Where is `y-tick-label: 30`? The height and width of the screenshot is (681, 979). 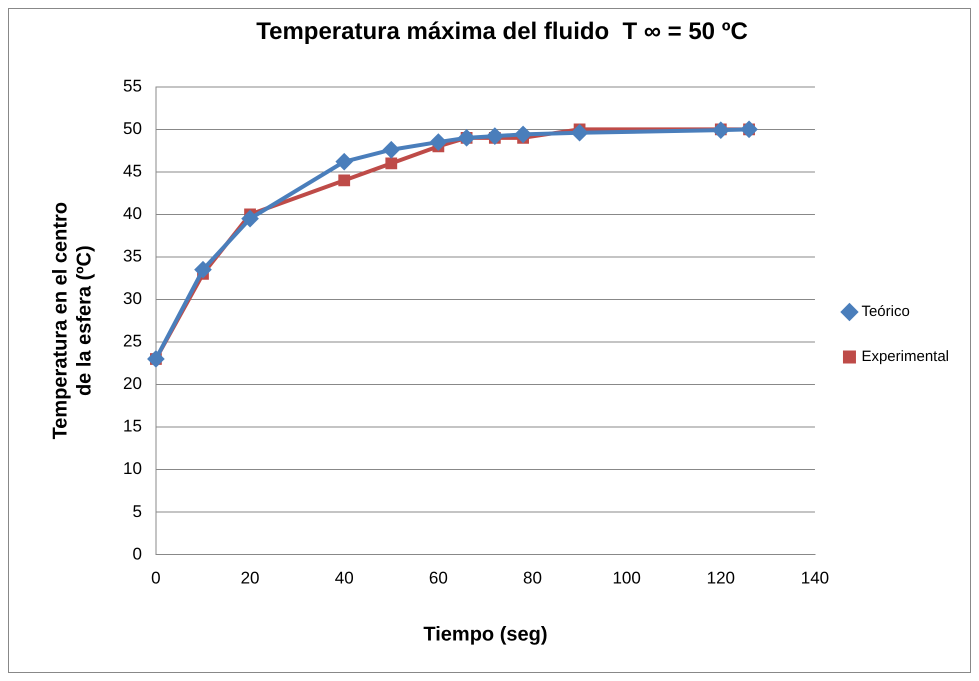
y-tick-label: 30 is located at coordinates (132, 298).